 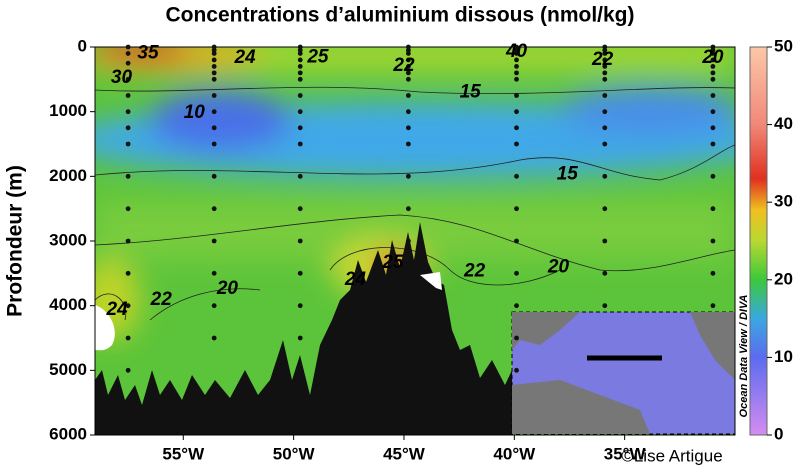 I want to click on y-tick-label: 6000, so click(x=68, y=433).